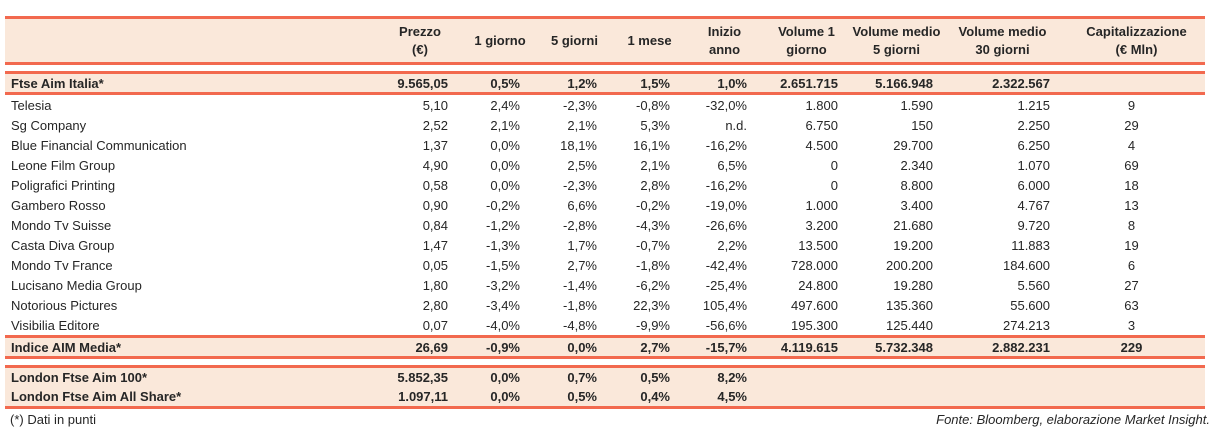 This screenshot has height=427, width=1210. Describe the element at coordinates (821, 225) in the screenshot. I see `cell: 3.200` at that location.